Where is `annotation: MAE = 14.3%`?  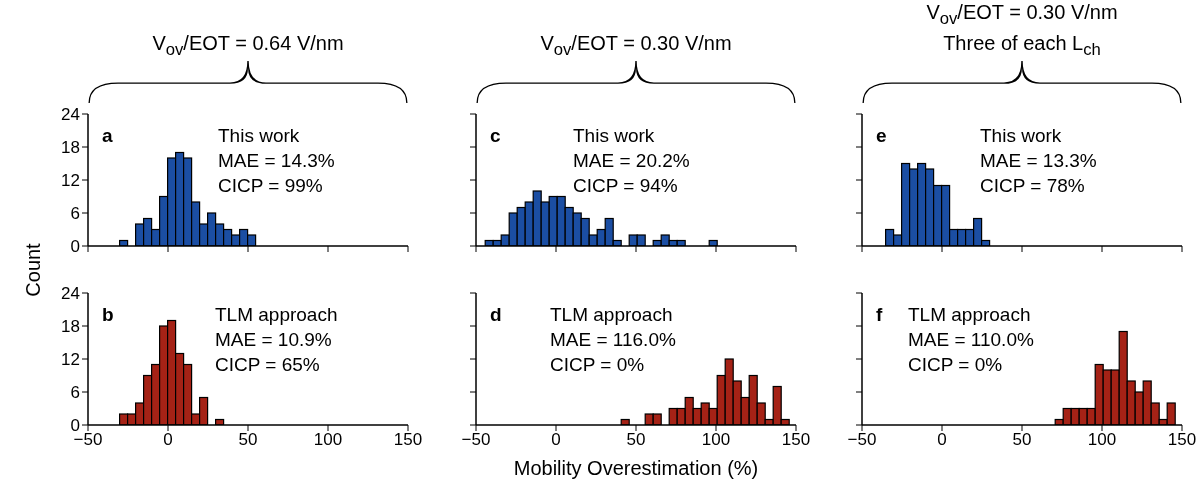
annotation: MAE = 14.3% is located at coordinates (276, 161).